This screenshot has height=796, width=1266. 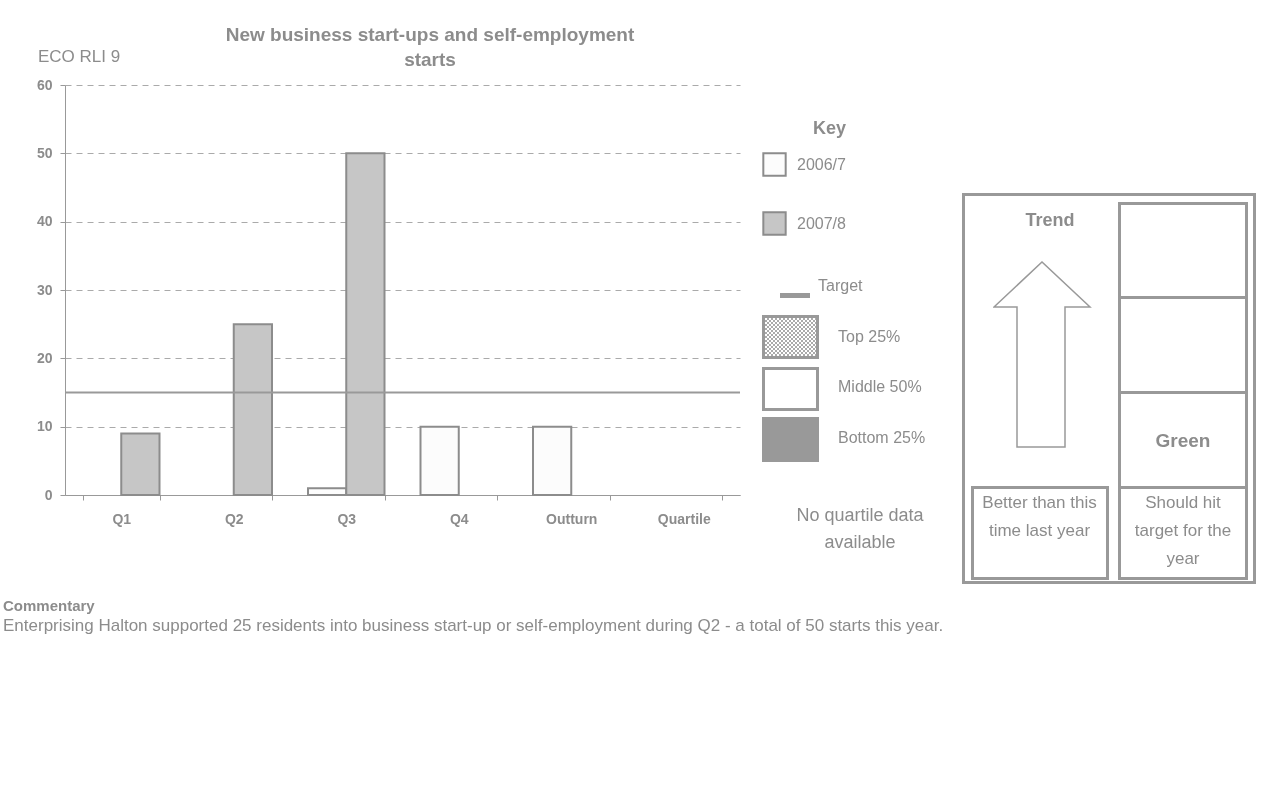 What do you see at coordinates (822, 223) in the screenshot?
I see `legend-label: 2007/8` at bounding box center [822, 223].